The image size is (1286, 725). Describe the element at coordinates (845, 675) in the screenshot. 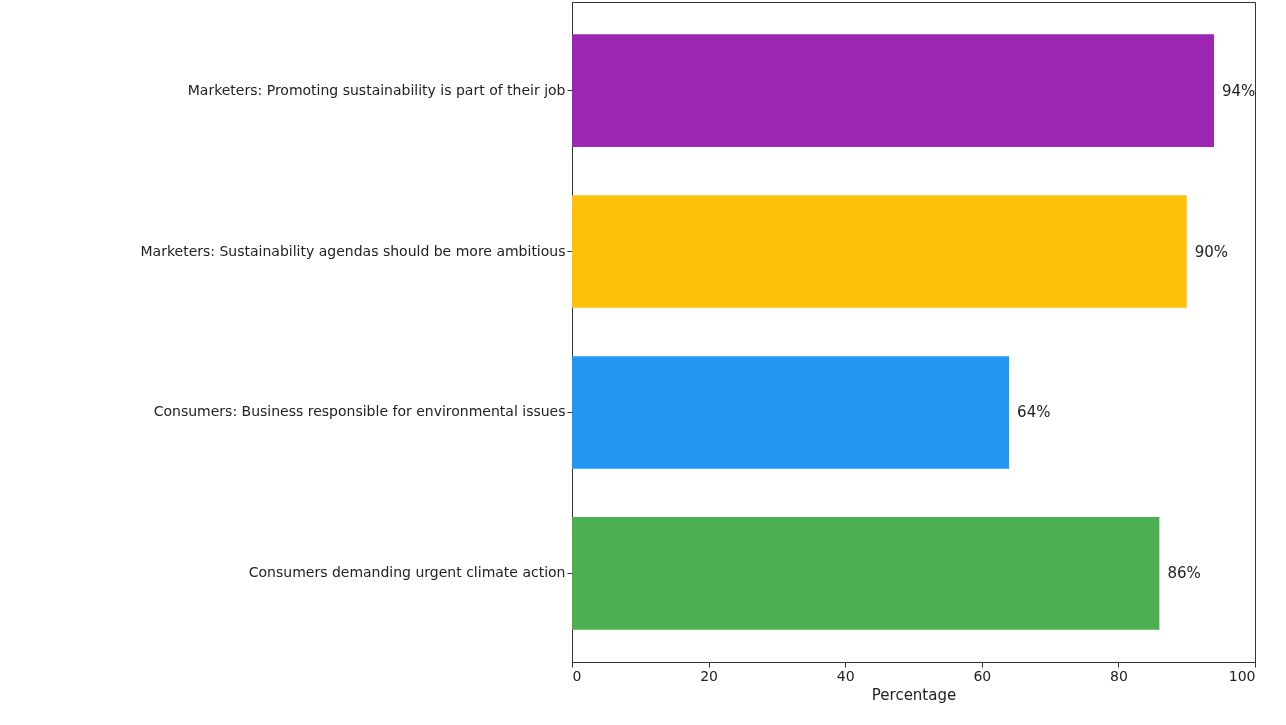

I see `x-tick-label: 40` at that location.